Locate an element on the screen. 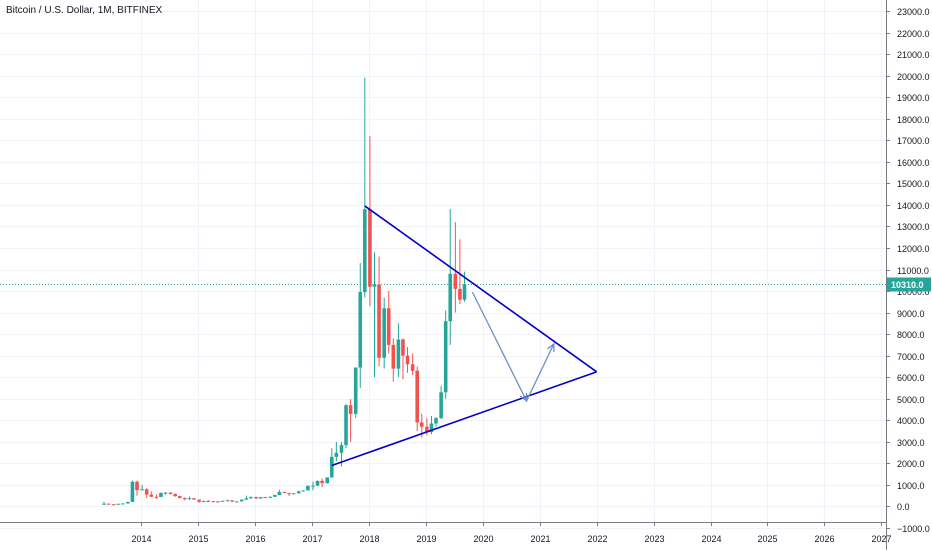  y-tick-label: 4000.0 is located at coordinates (911, 421).